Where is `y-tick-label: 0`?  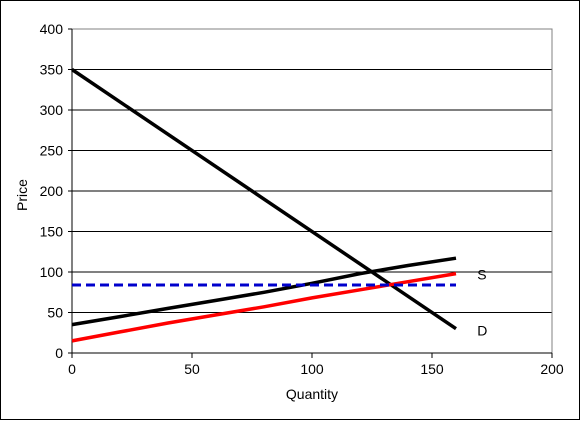
y-tick-label: 0 is located at coordinates (59, 353).